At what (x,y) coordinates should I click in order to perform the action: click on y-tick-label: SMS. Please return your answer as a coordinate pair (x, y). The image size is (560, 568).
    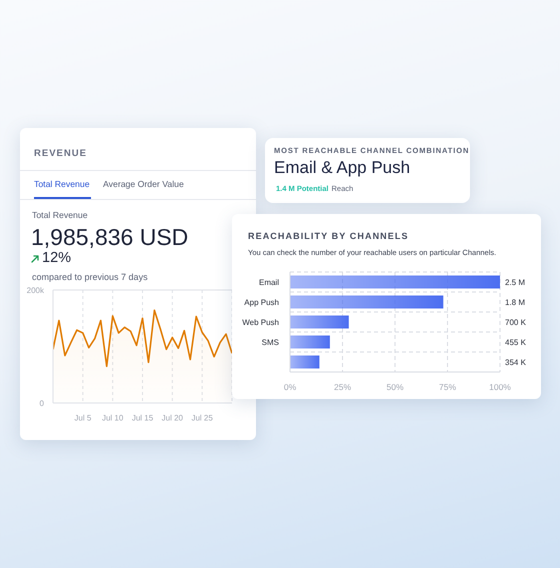
    Looking at the image, I should click on (270, 342).